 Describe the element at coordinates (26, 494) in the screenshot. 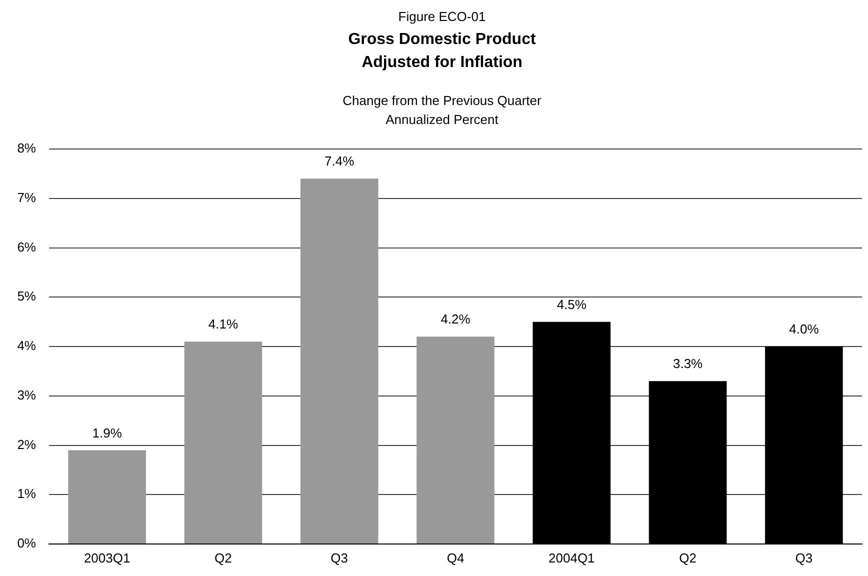

I see `y-tick-label: 1%` at that location.